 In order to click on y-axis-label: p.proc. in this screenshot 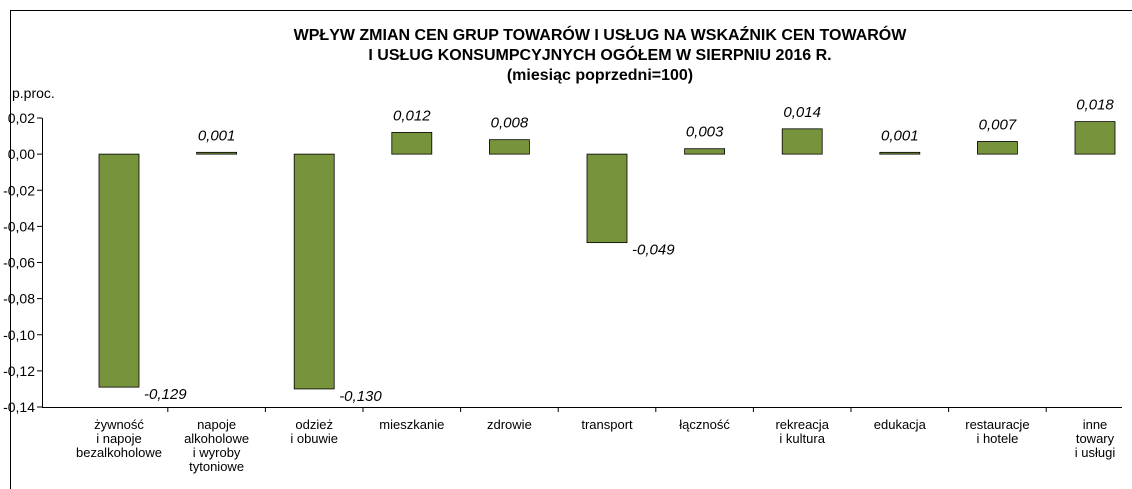, I will do `click(33, 93)`.